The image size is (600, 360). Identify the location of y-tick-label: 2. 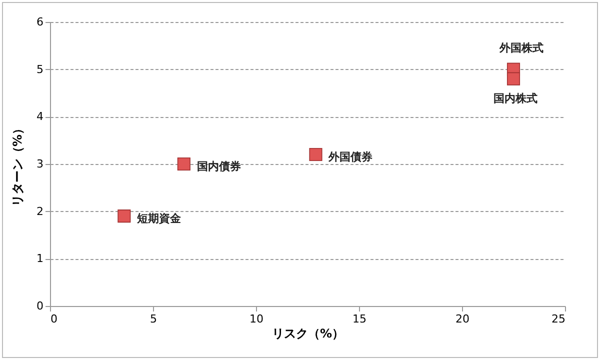
(40, 211).